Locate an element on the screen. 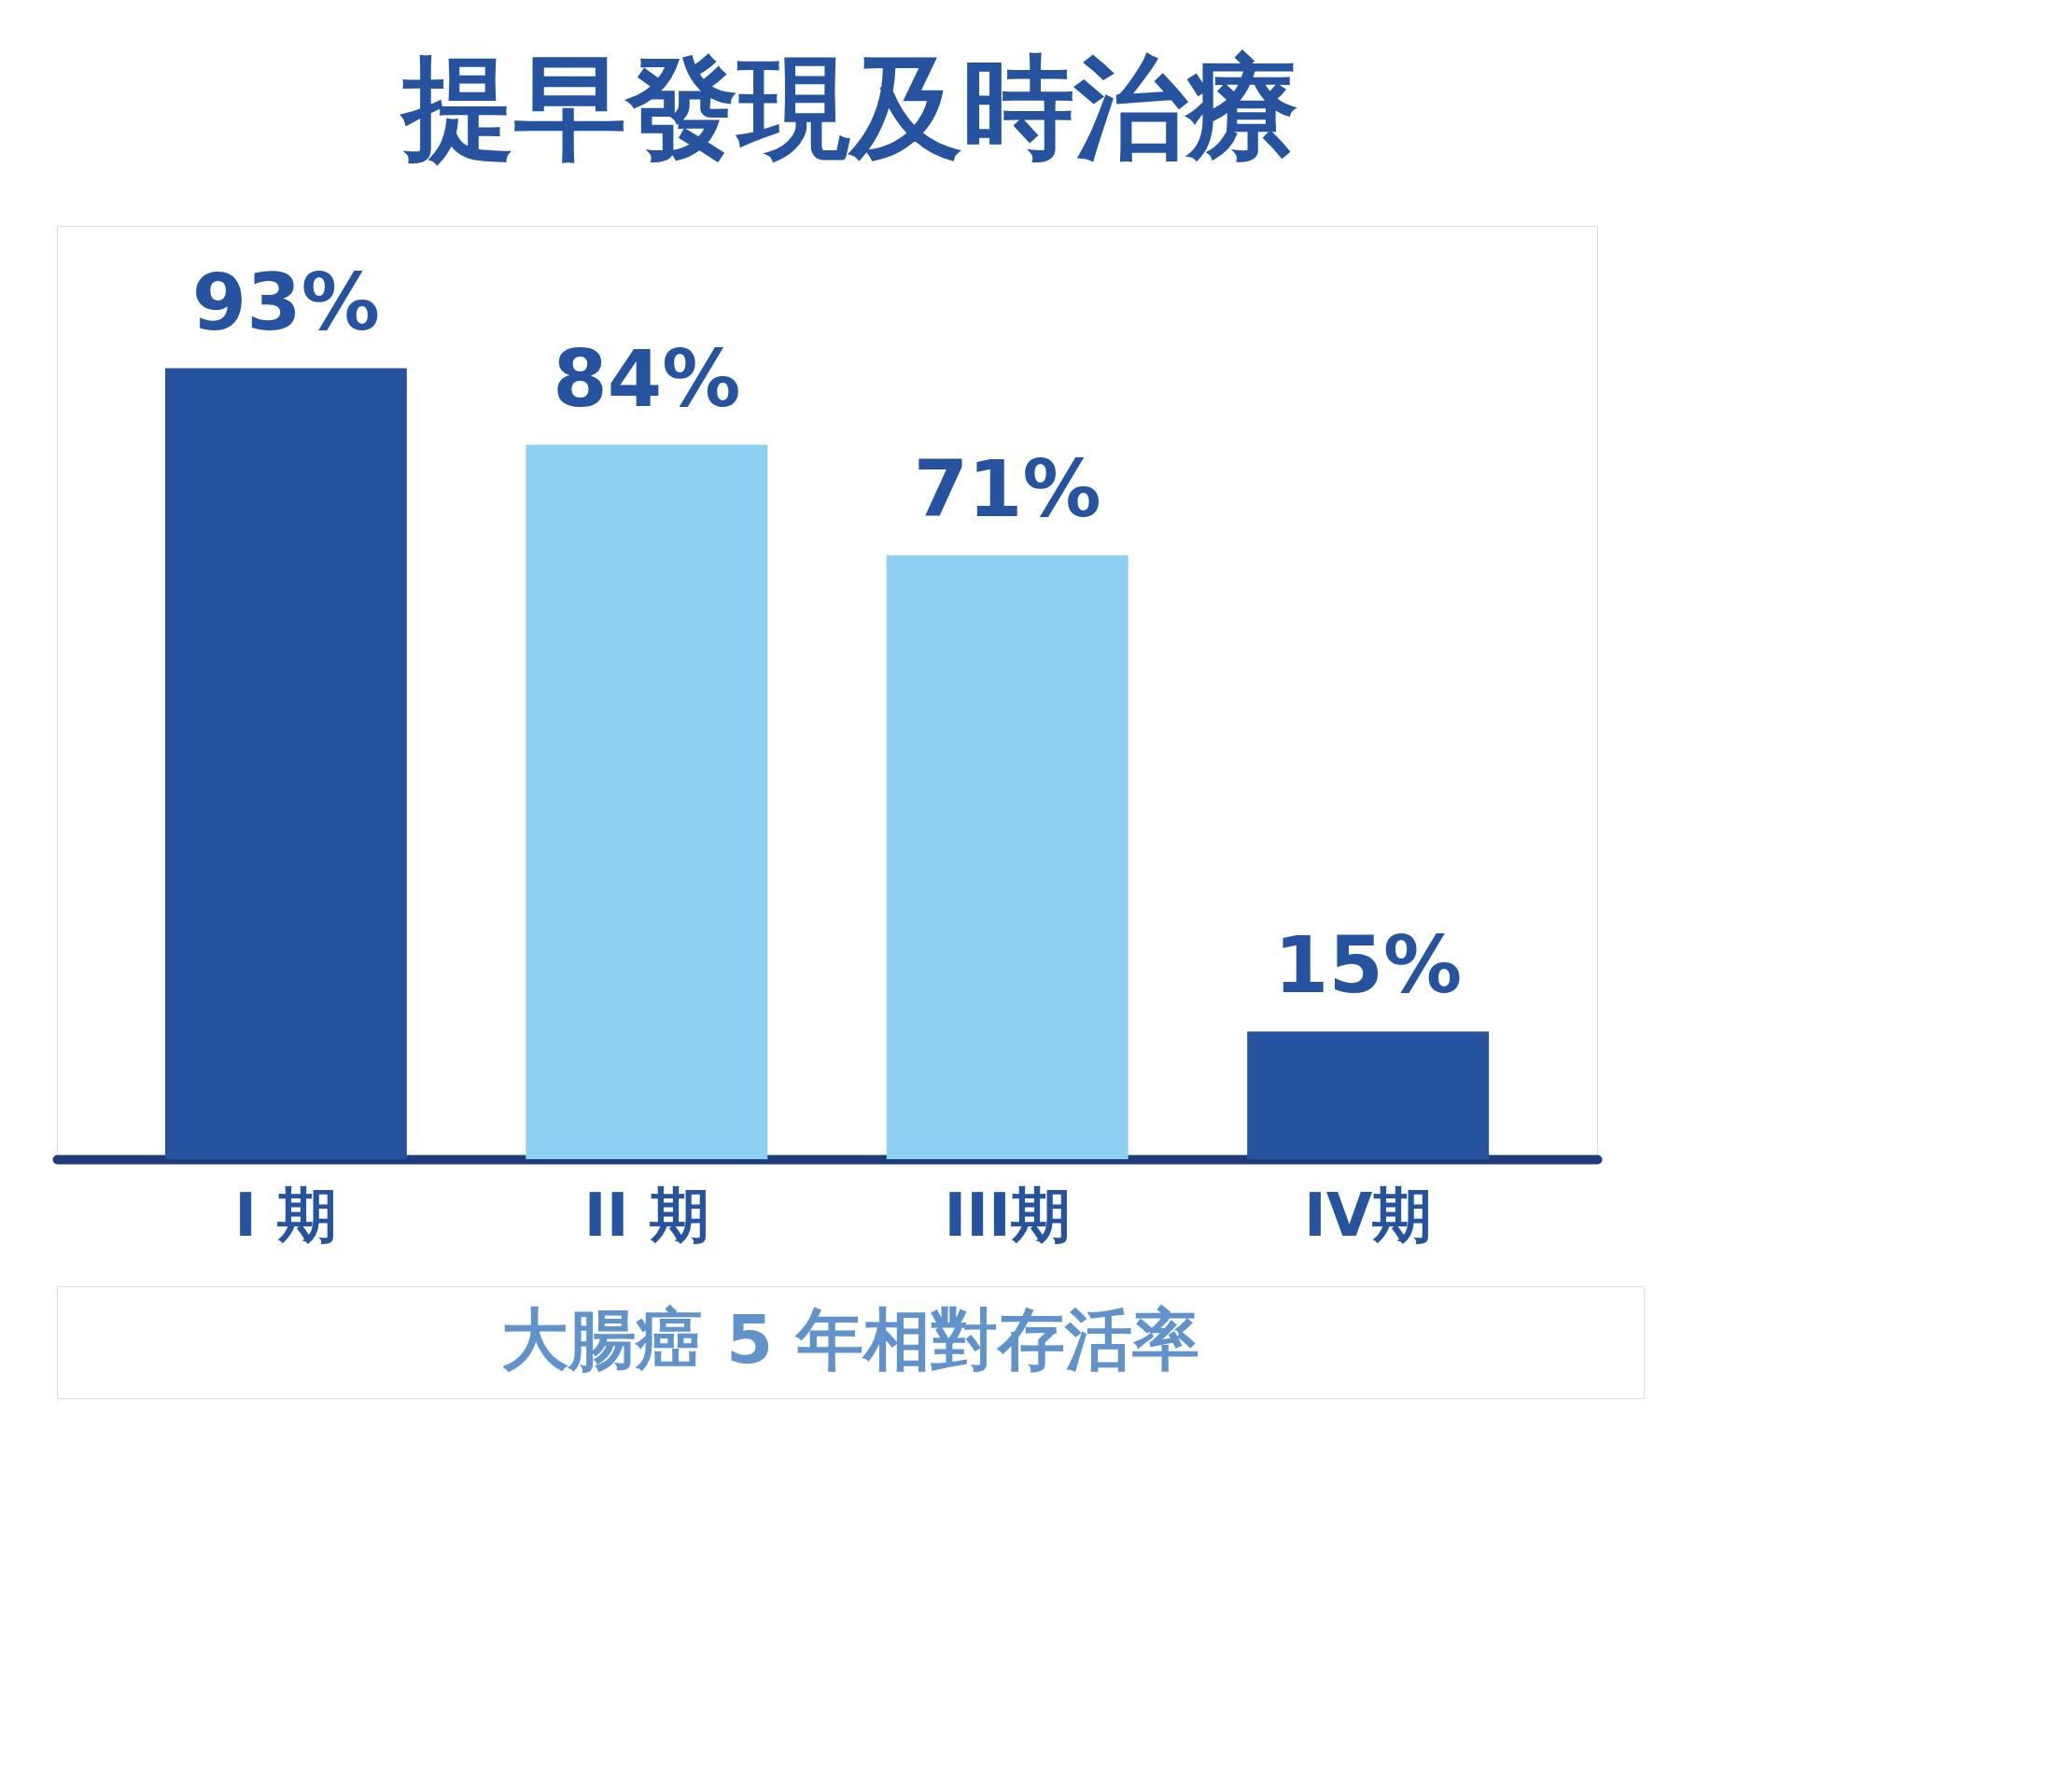  data-label: 71% is located at coordinates (1007, 489).